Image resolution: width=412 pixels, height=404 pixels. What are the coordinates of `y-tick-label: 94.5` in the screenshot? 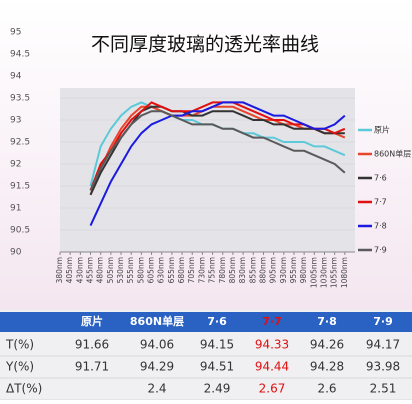 It's located at (20, 55).